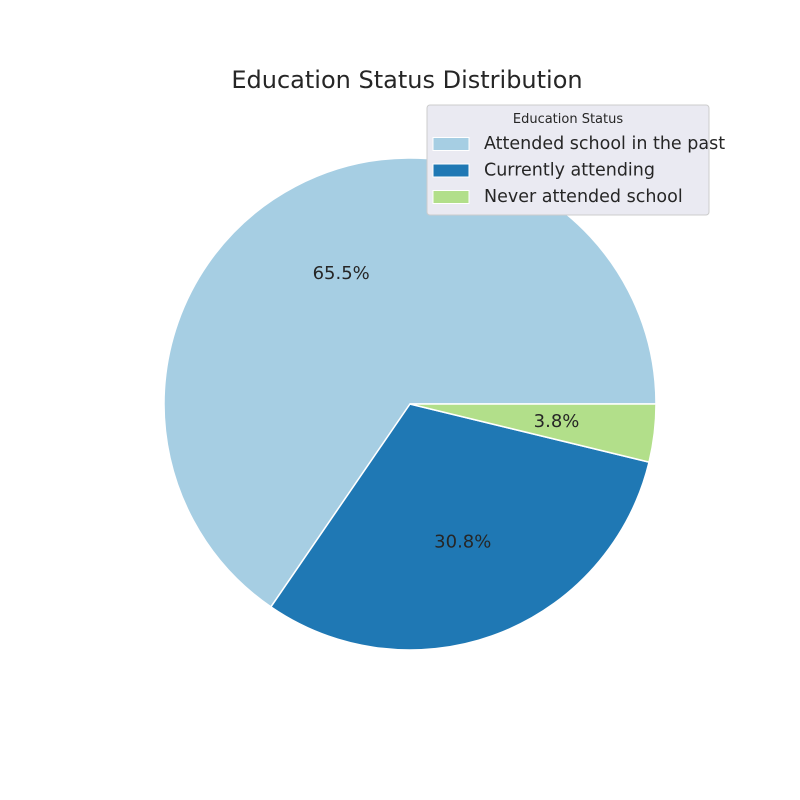 This screenshot has height=800, width=800. I want to click on legend-label: Attended school in the past, so click(604, 144).